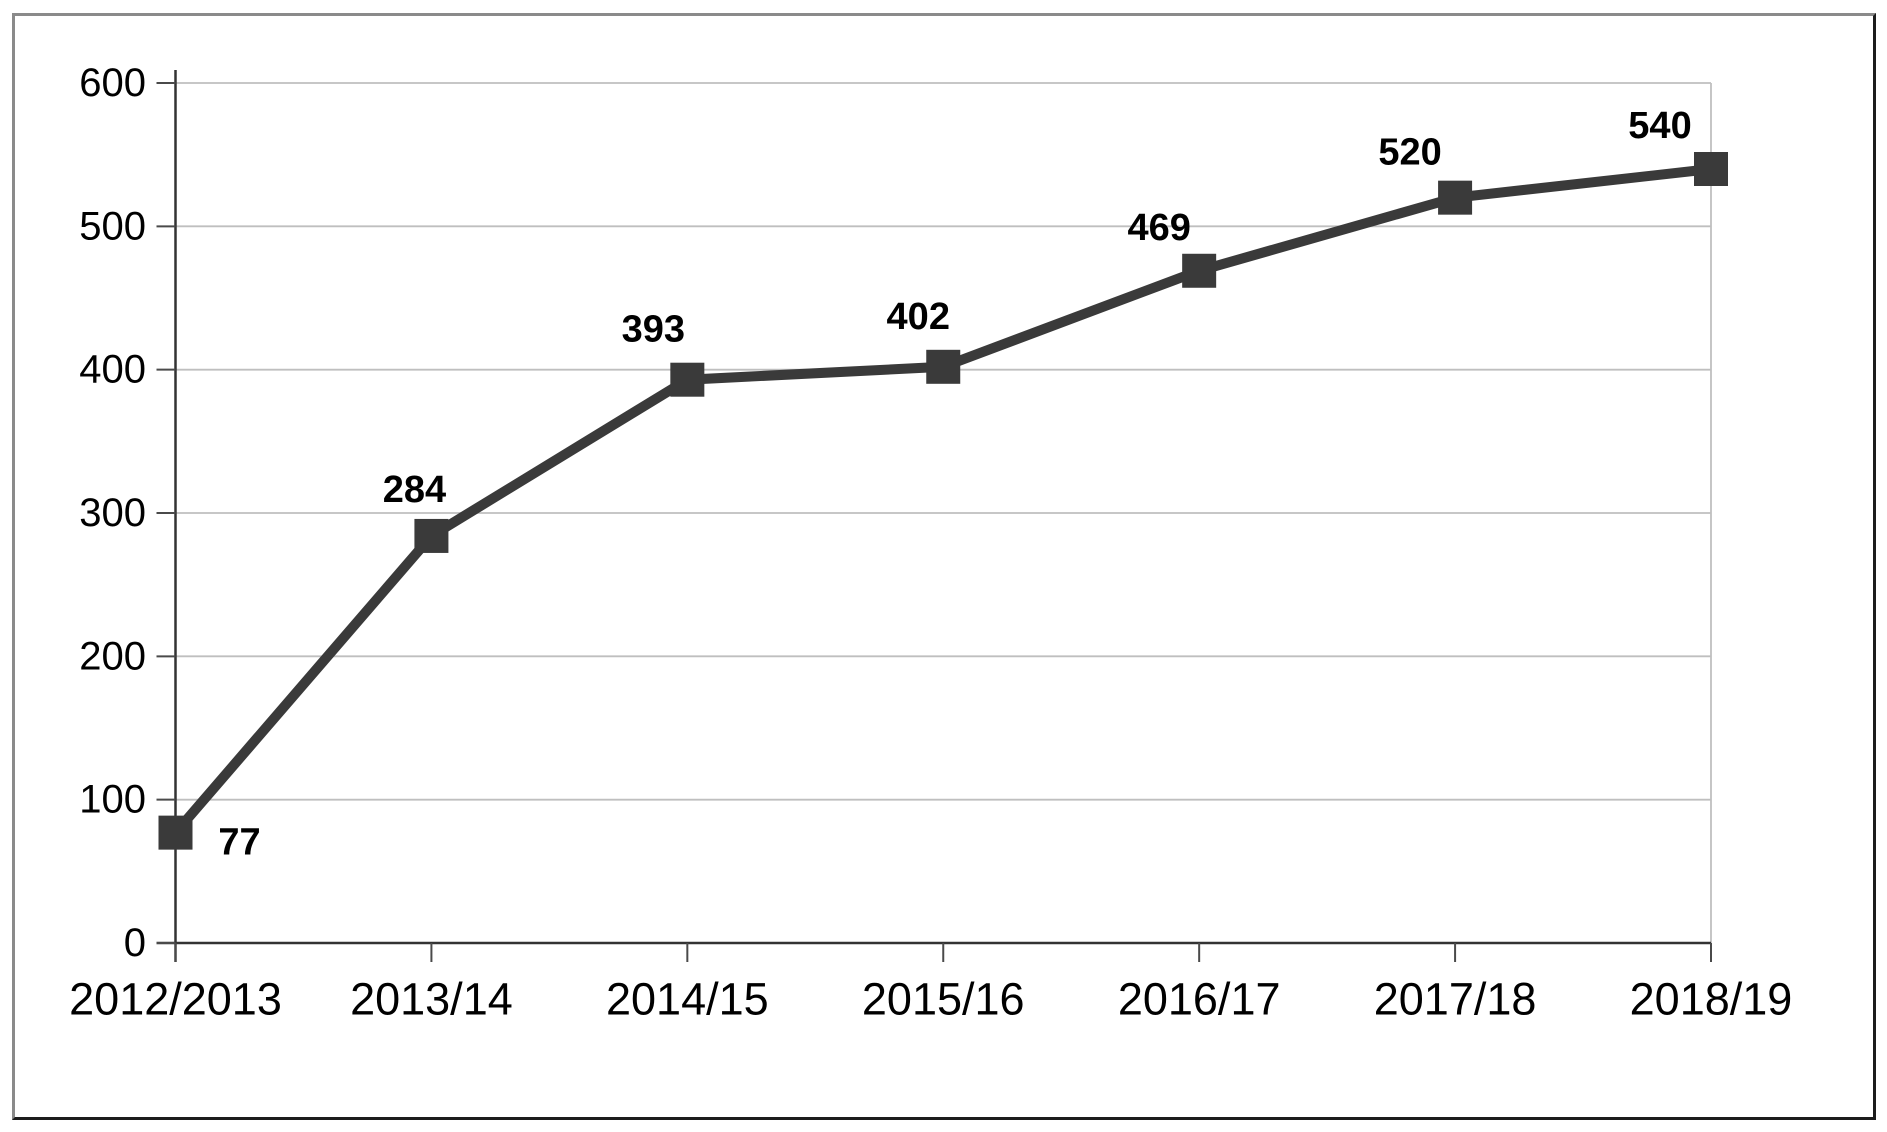 This screenshot has width=1887, height=1132. I want to click on y-tick-label: 300, so click(112, 513).